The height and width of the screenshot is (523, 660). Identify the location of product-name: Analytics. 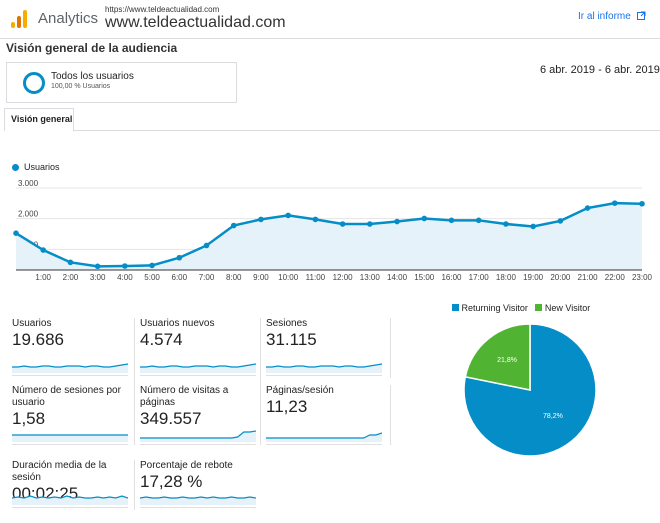
(68, 18).